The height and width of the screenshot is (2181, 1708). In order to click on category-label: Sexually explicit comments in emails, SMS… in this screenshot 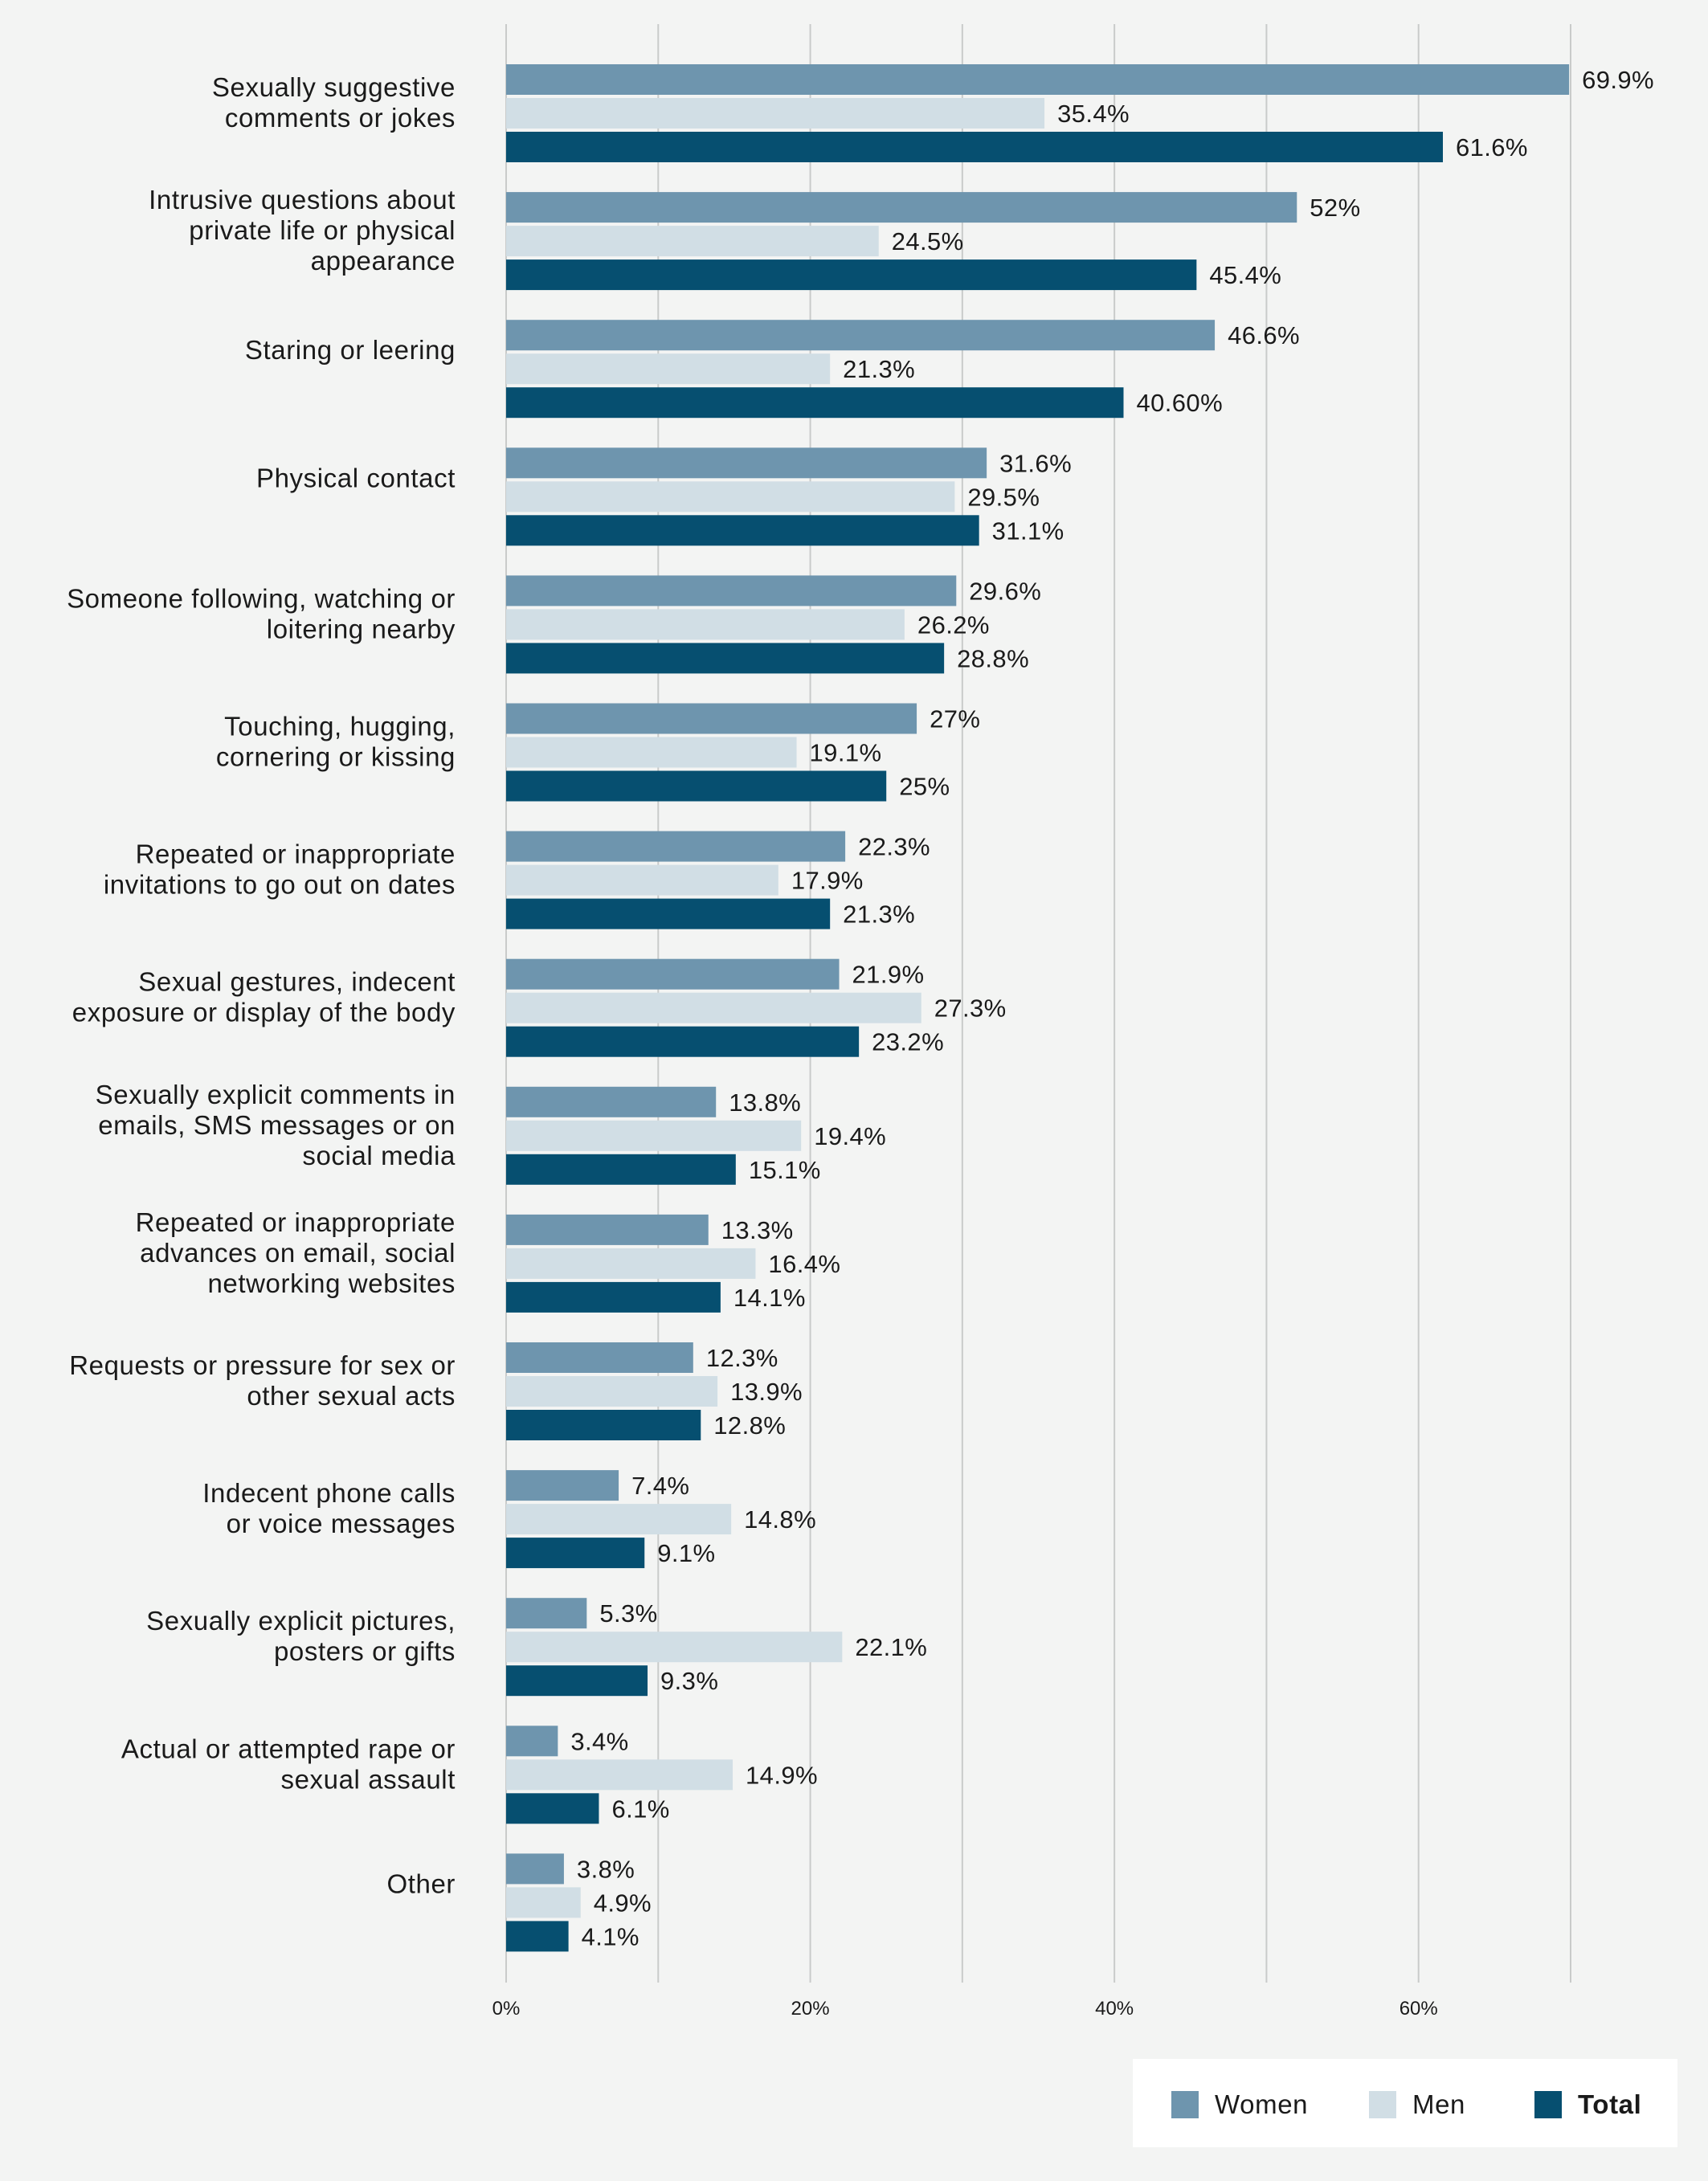, I will do `click(276, 1125)`.